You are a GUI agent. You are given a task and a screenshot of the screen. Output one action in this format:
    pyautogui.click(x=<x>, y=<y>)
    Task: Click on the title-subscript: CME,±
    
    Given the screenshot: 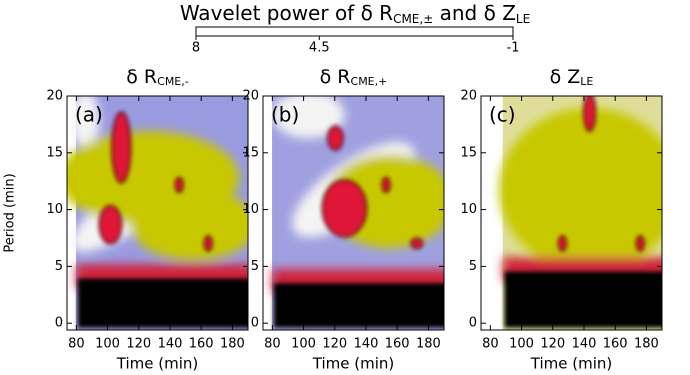 What is the action you would take?
    pyautogui.click(x=413, y=19)
    